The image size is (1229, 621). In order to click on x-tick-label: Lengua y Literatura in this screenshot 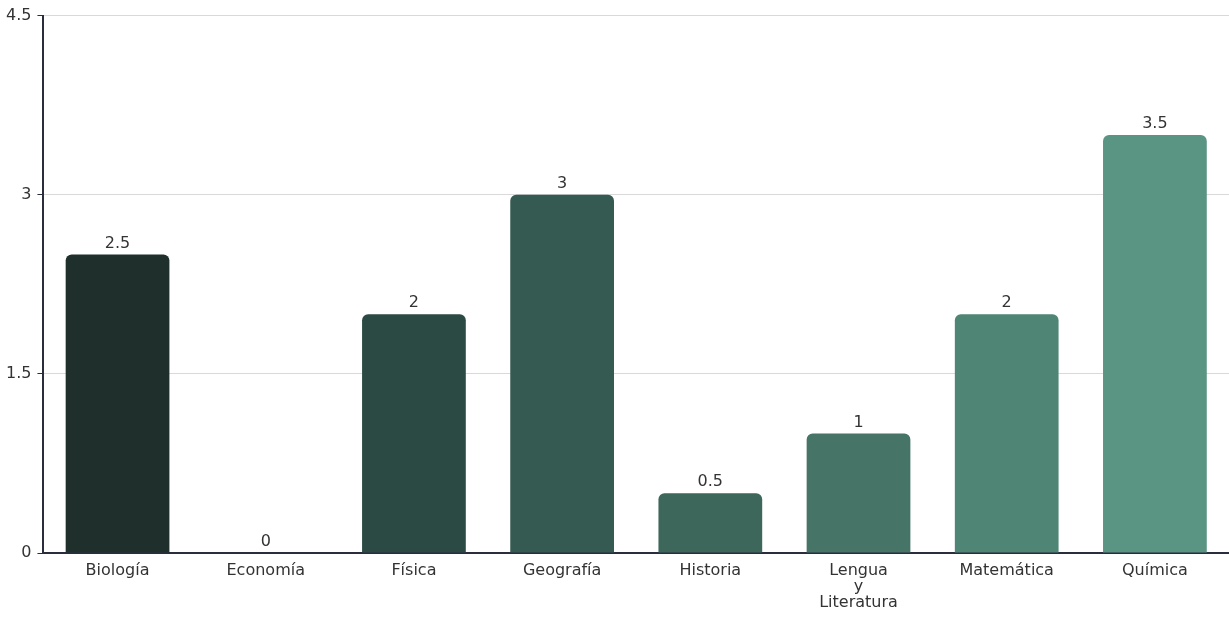, I will do `click(858, 586)`.